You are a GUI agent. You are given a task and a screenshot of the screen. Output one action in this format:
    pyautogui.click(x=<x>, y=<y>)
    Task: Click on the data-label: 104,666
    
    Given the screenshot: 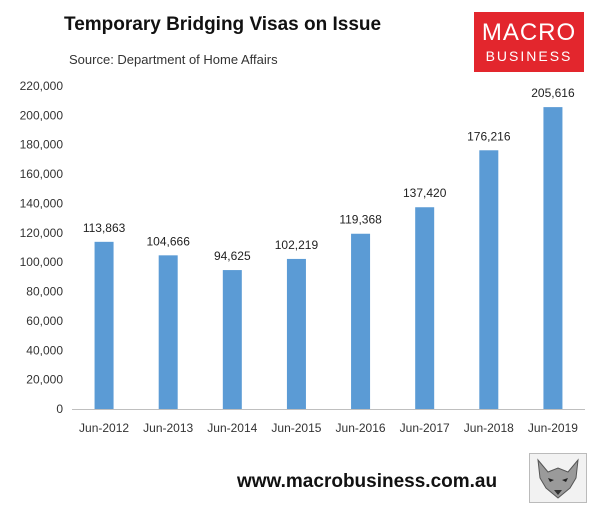 What is the action you would take?
    pyautogui.click(x=168, y=241)
    